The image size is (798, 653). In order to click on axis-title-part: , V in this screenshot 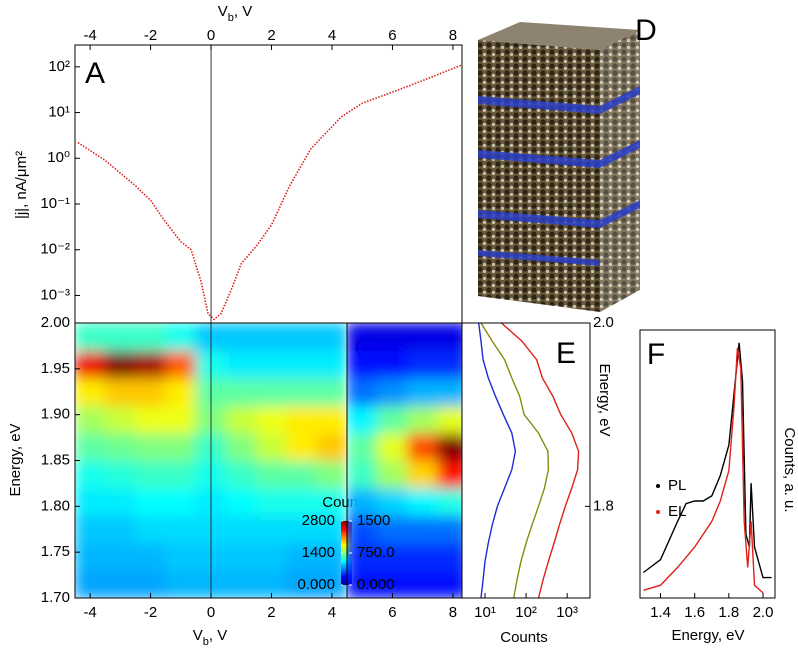, I will do `click(218, 635)`.